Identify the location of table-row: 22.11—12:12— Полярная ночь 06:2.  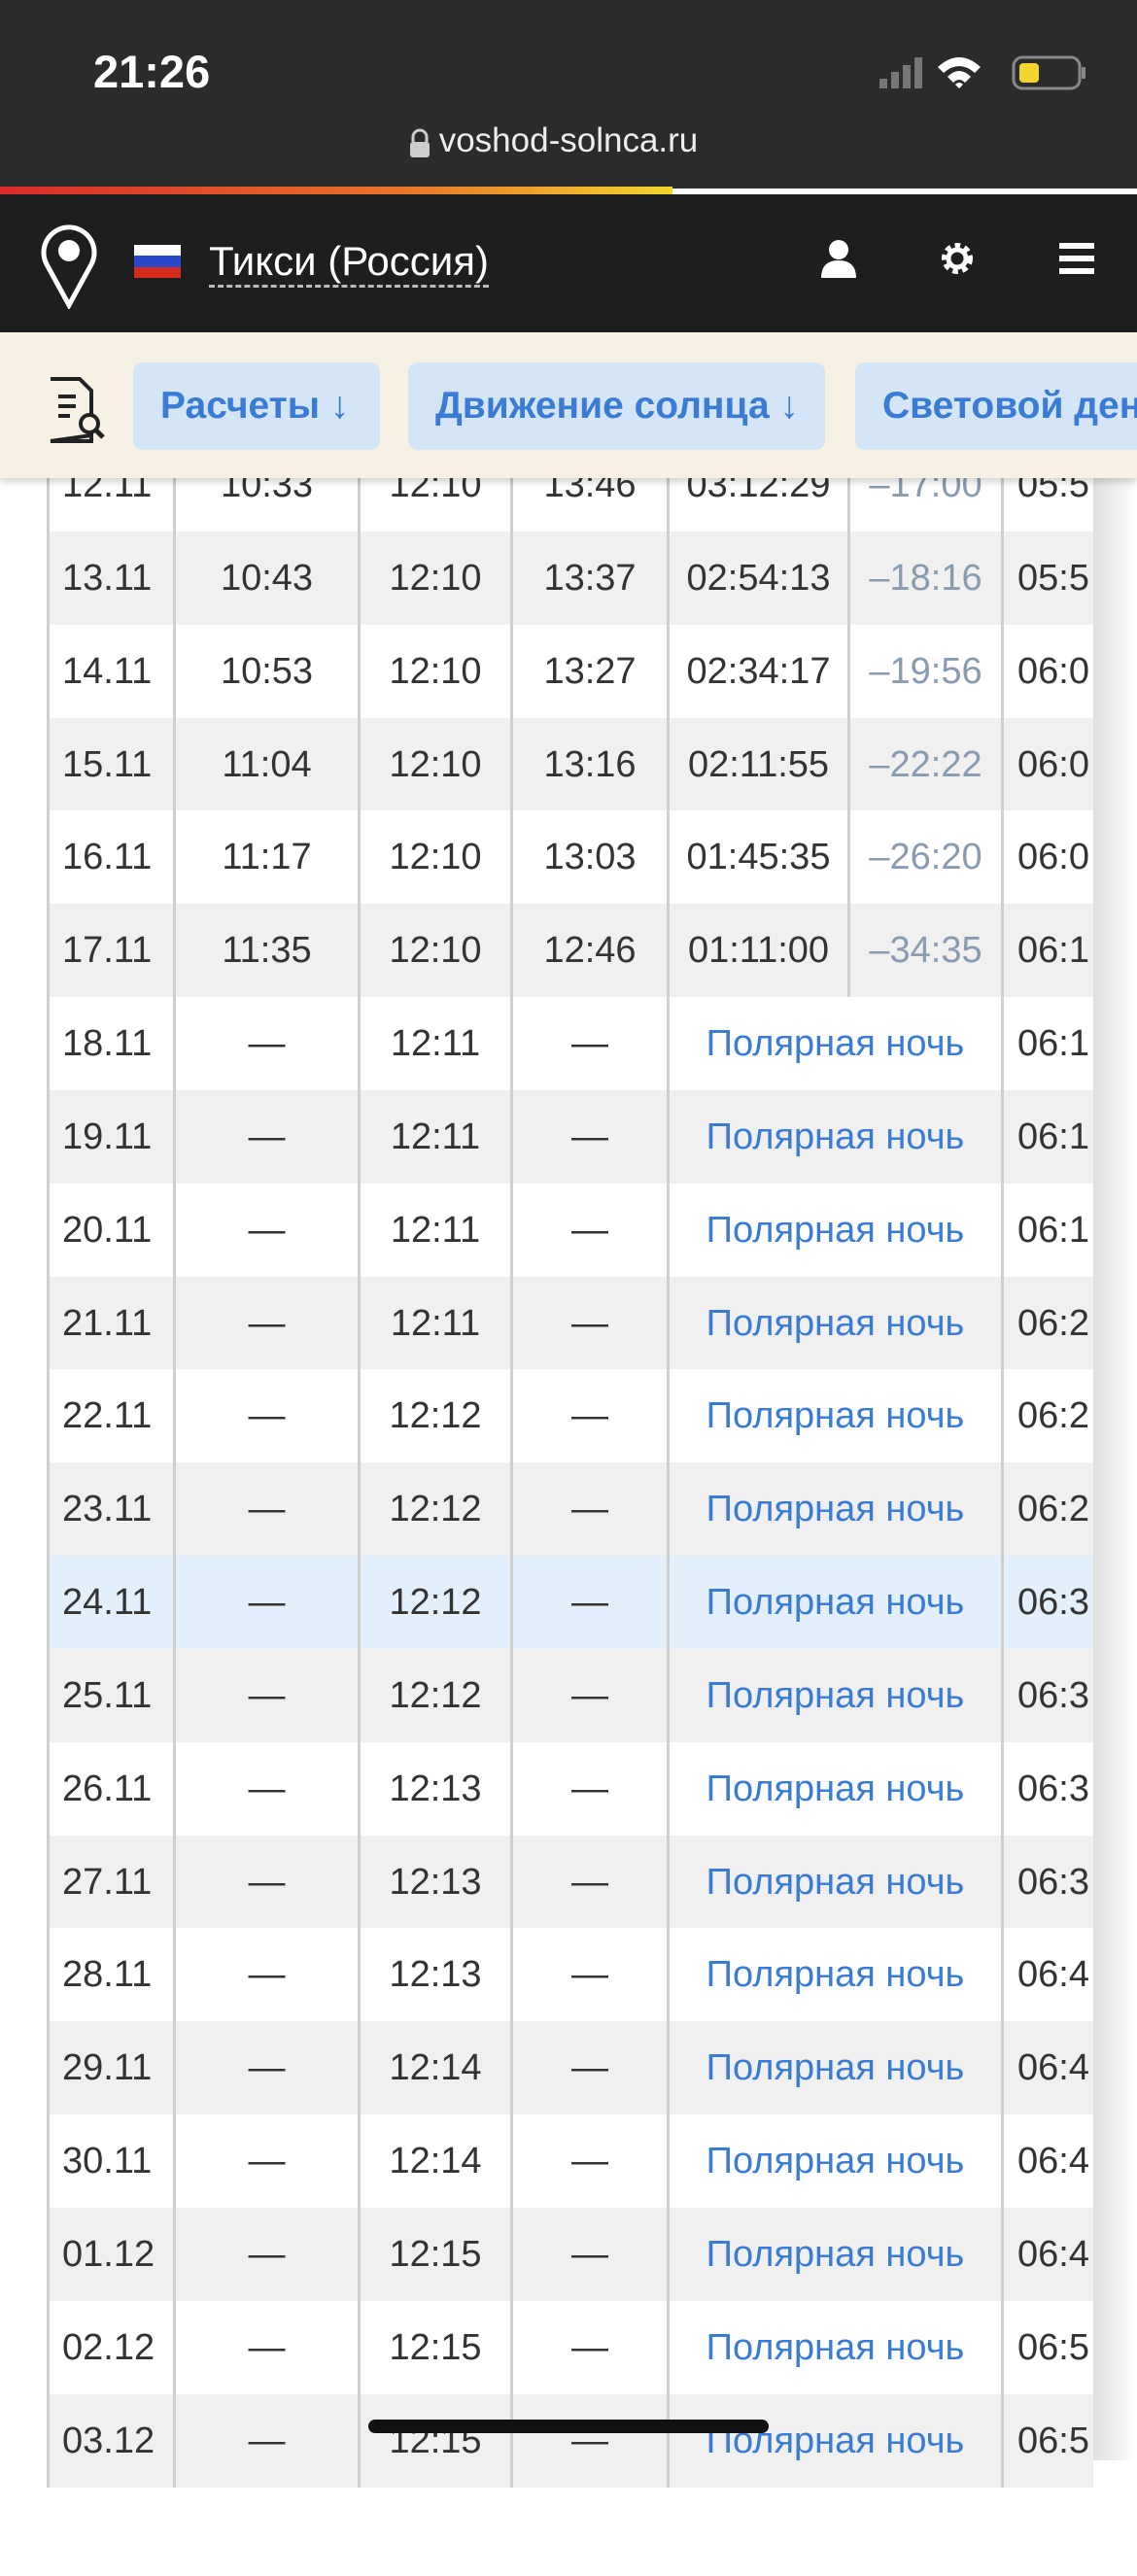
(570, 1416).